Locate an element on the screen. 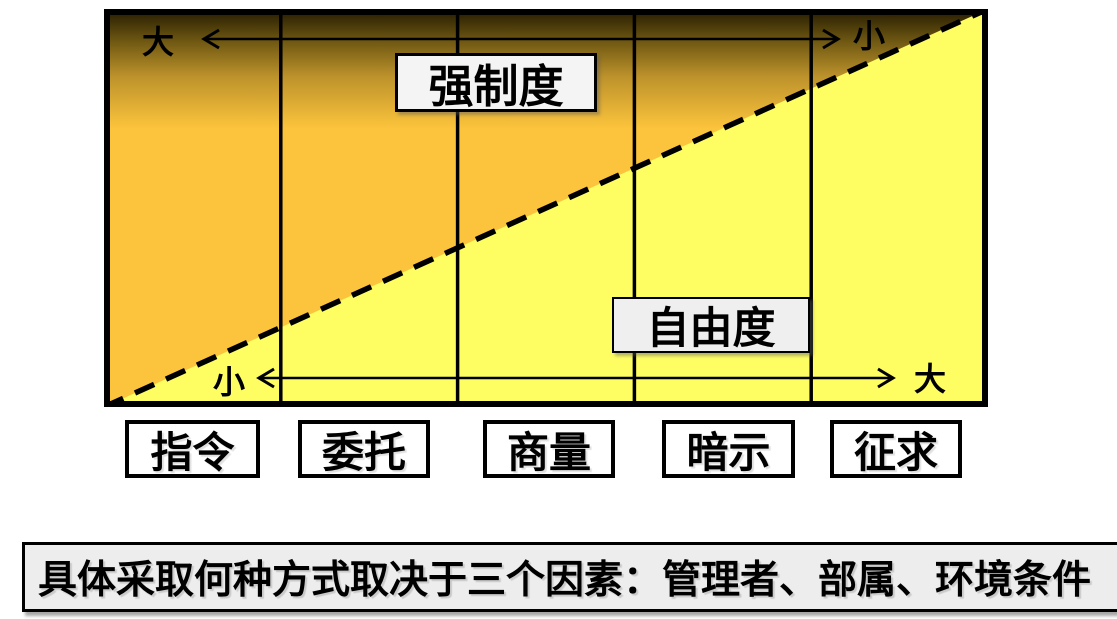  method-box-solicit: 征求 is located at coordinates (896, 449).